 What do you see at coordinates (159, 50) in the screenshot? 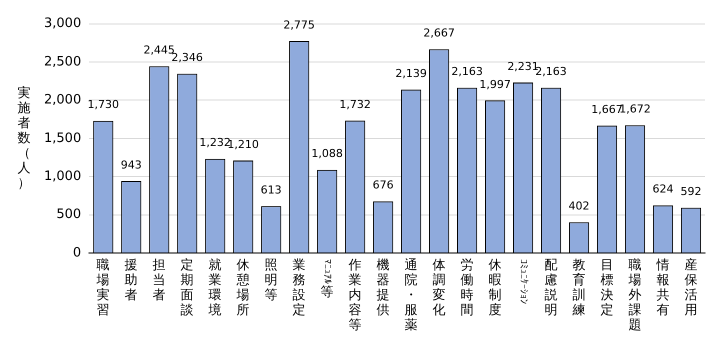
I see `data-label: 2,445` at bounding box center [159, 50].